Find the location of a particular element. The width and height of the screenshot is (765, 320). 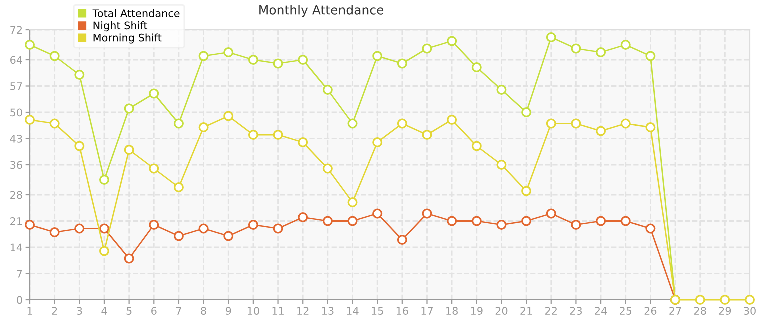

x-tick-label: 7 is located at coordinates (179, 311).